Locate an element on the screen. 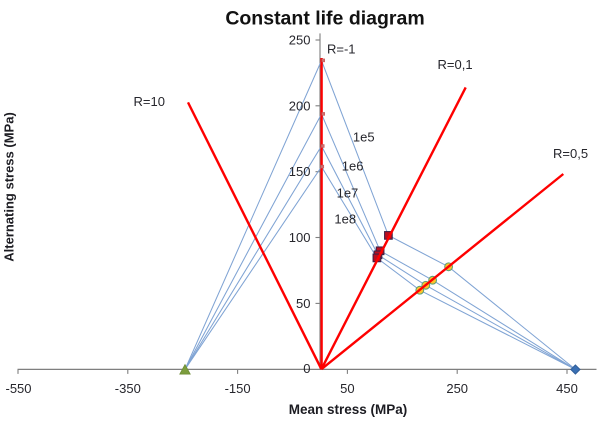 This screenshot has width=600, height=430. svg-text: 200 is located at coordinates (300, 105).